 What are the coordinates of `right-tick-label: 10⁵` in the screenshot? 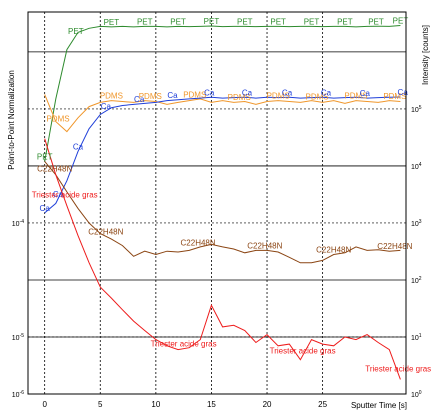 It's located at (416, 109).